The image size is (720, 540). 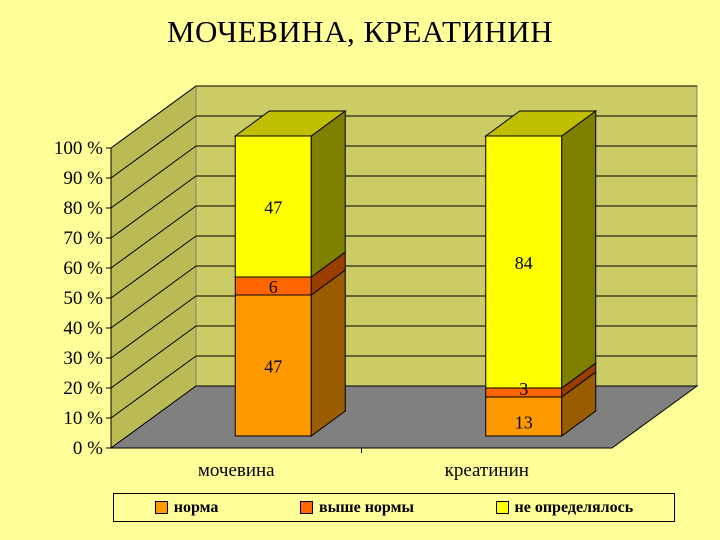 I want to click on y-tick-label: 20 %, so click(x=83, y=388).